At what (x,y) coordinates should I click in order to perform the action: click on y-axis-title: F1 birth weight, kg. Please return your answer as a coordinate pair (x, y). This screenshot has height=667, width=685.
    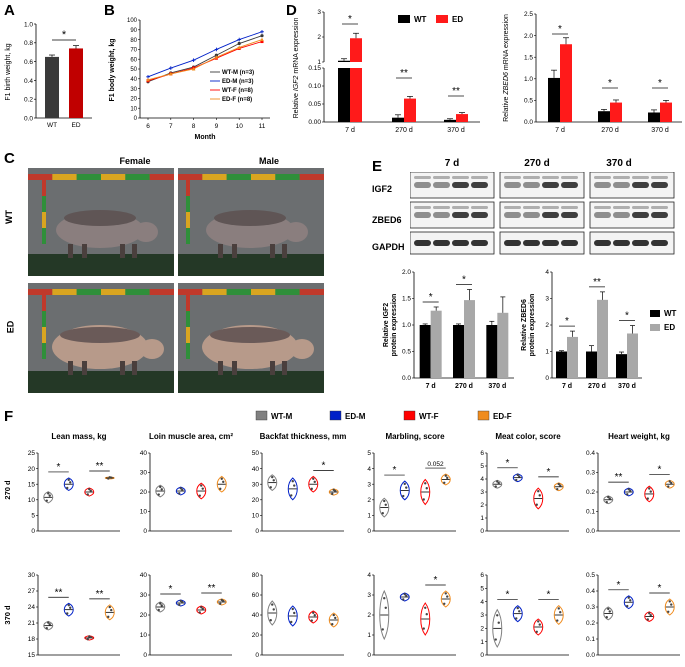
    Looking at the image, I should click on (8, 71).